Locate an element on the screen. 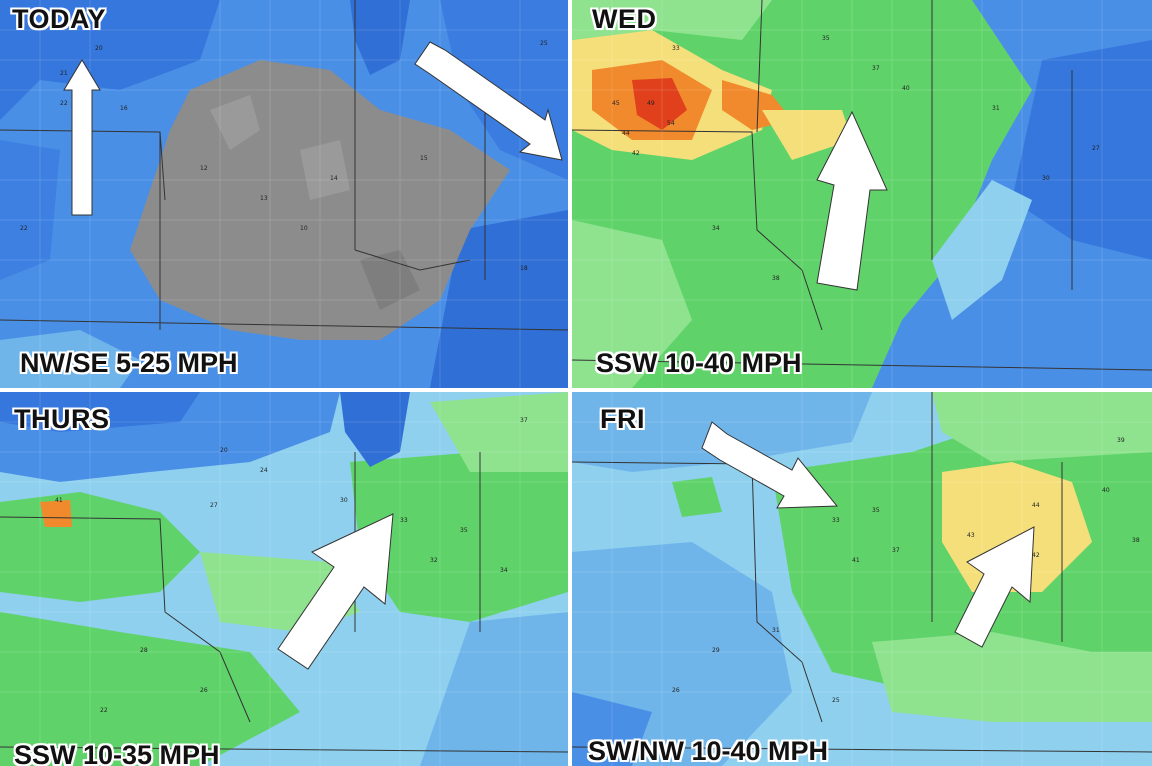  day-label: THURS is located at coordinates (62, 419).